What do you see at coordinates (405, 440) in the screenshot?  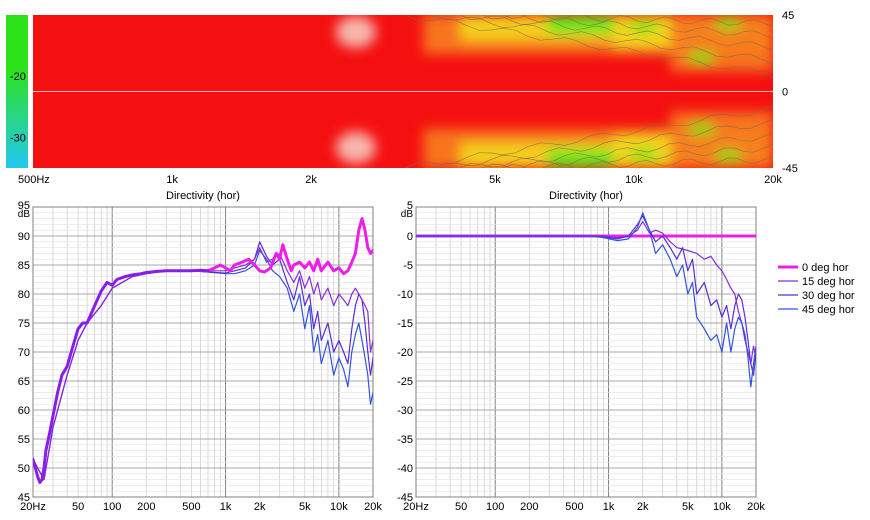 I see `y-tick-label: -35` at bounding box center [405, 440].